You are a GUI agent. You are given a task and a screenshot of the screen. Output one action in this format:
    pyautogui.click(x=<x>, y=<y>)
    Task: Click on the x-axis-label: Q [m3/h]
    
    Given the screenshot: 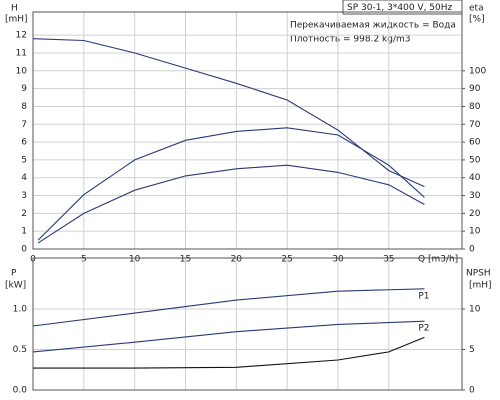 What is the action you would take?
    pyautogui.click(x=438, y=260)
    